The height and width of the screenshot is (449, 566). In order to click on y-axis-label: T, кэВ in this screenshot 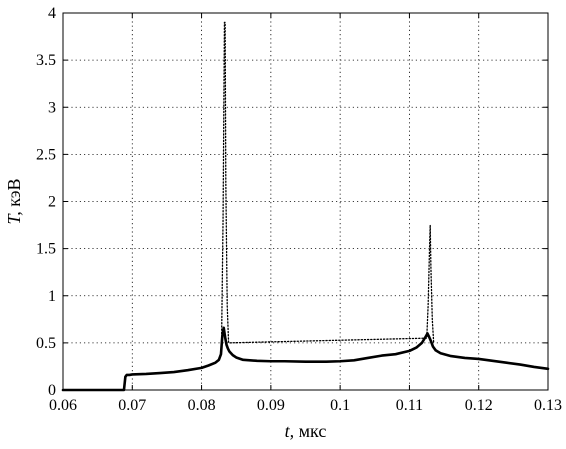, I will do `click(14, 202)`.